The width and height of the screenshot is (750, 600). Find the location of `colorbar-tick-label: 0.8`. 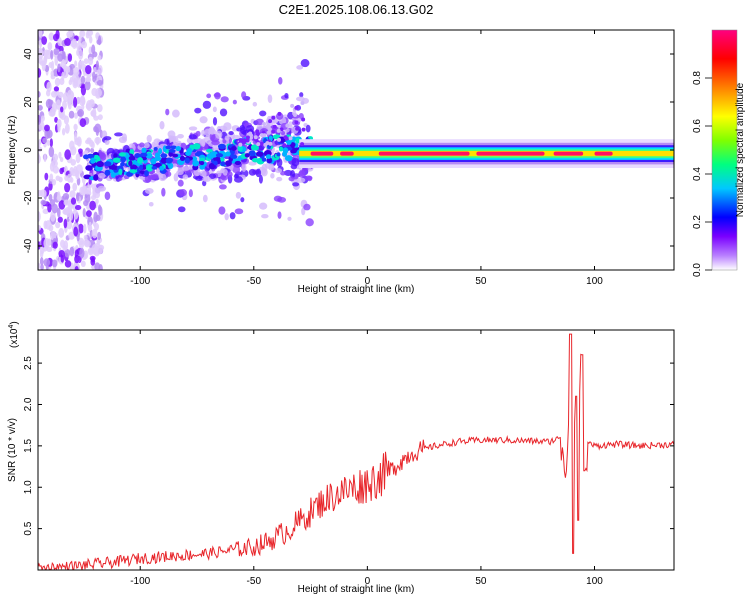

colorbar-tick-label: 0.8 is located at coordinates (697, 78).